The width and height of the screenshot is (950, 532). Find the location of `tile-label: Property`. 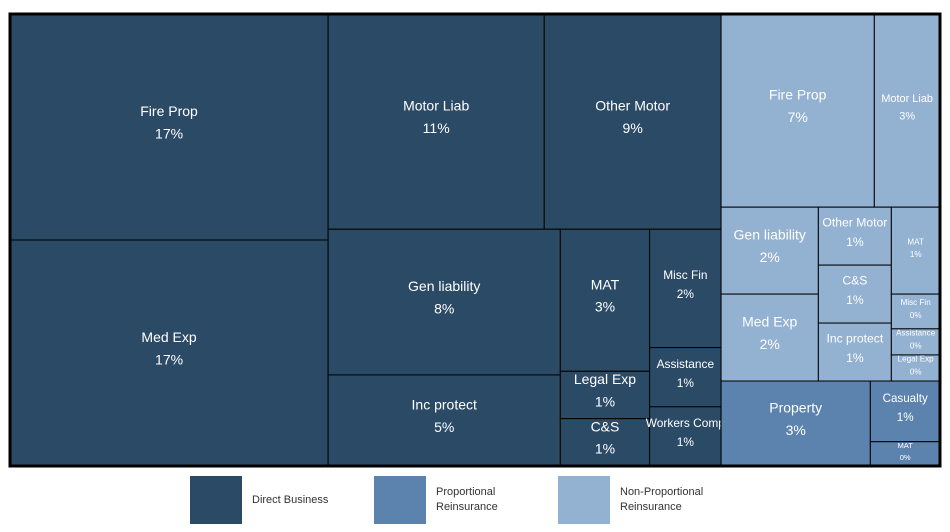

tile-label: Property is located at coordinates (795, 408).